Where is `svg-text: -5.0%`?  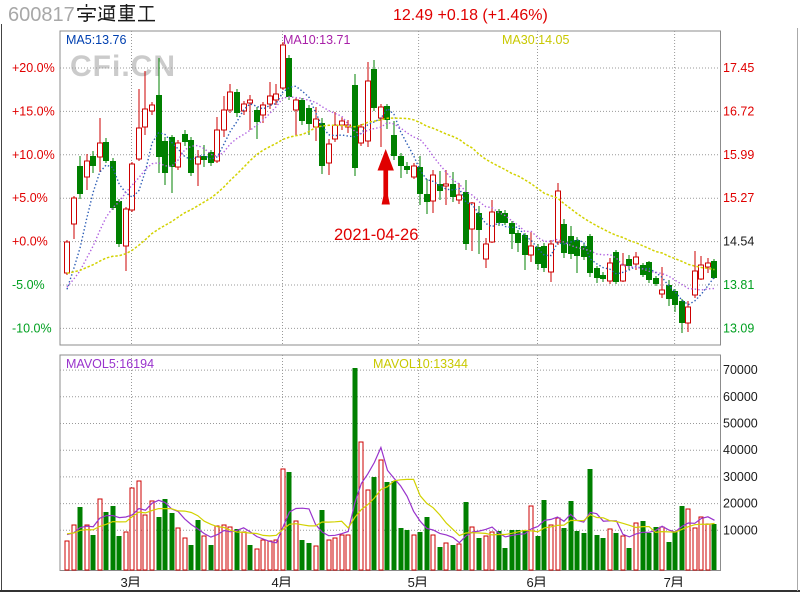
svg-text: -5.0% is located at coordinates (28, 285).